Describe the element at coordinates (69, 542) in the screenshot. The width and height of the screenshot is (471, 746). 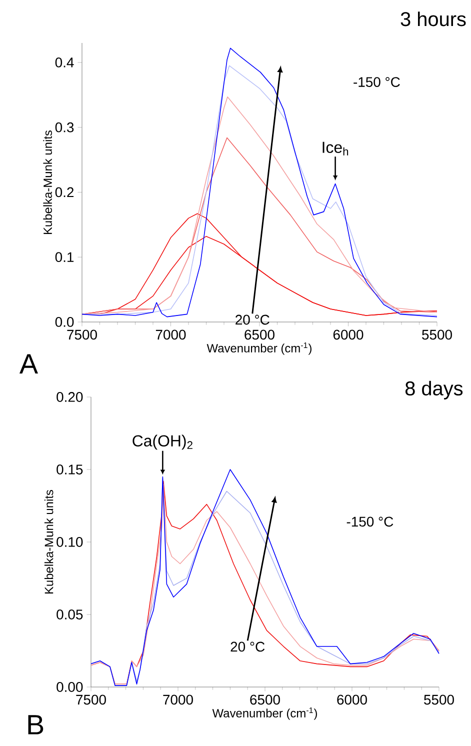
I see `y-tick-label: 0.10` at that location.